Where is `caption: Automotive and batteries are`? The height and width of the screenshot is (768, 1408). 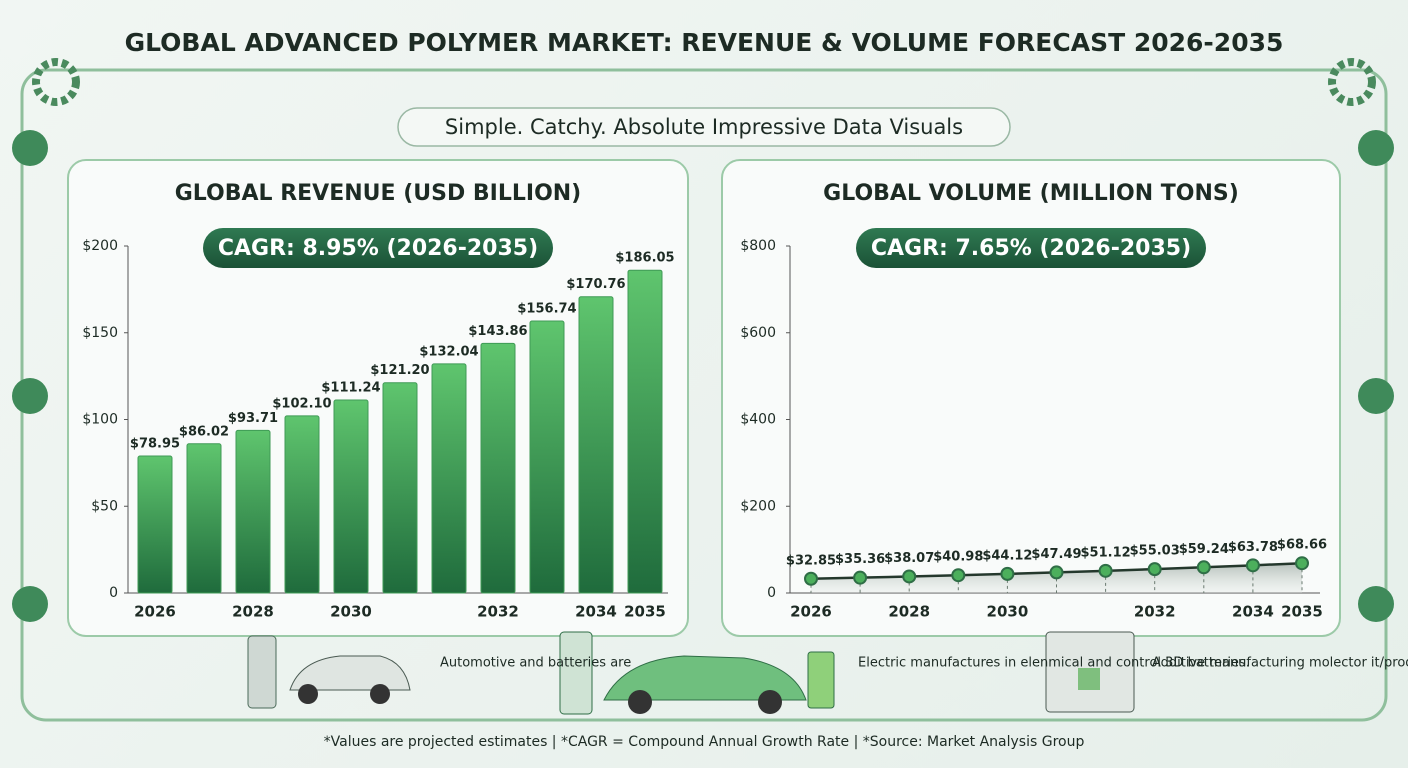
caption: Automotive and batteries are is located at coordinates (535, 663).